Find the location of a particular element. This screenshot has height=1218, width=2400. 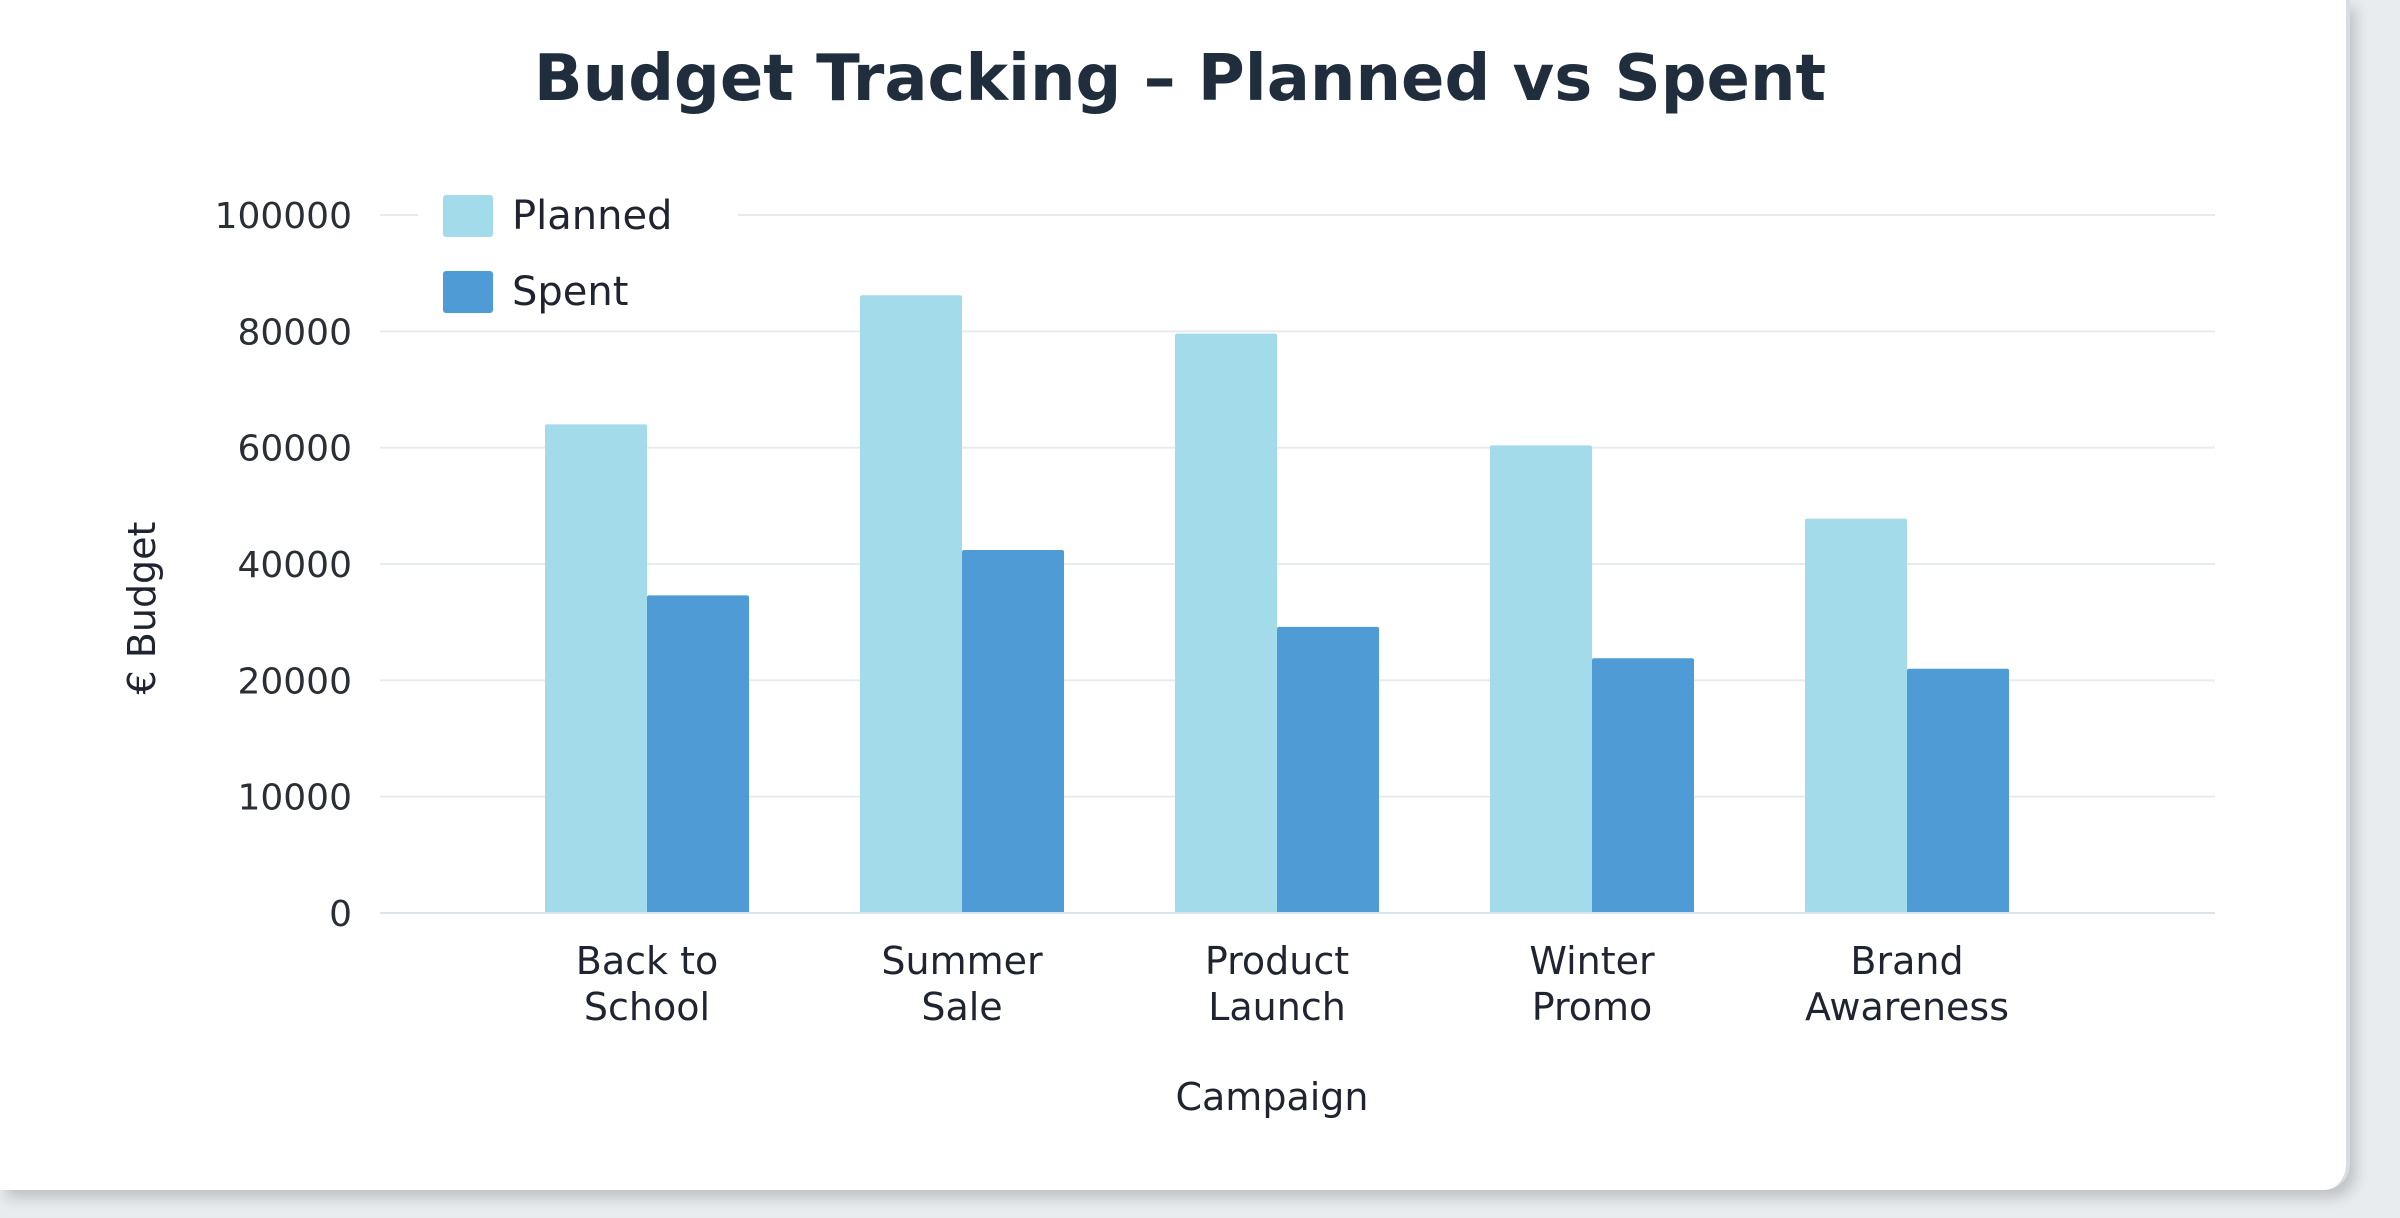

y-tick-label: 10000 is located at coordinates (294, 798).